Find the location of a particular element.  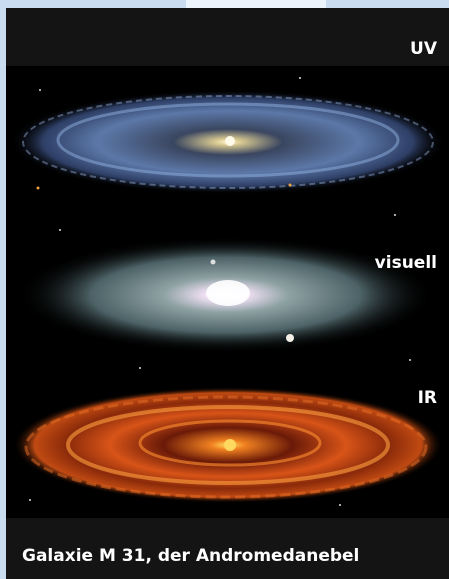

caption: Galaxie M 31, der Andromedanebel is located at coordinates (190, 556).